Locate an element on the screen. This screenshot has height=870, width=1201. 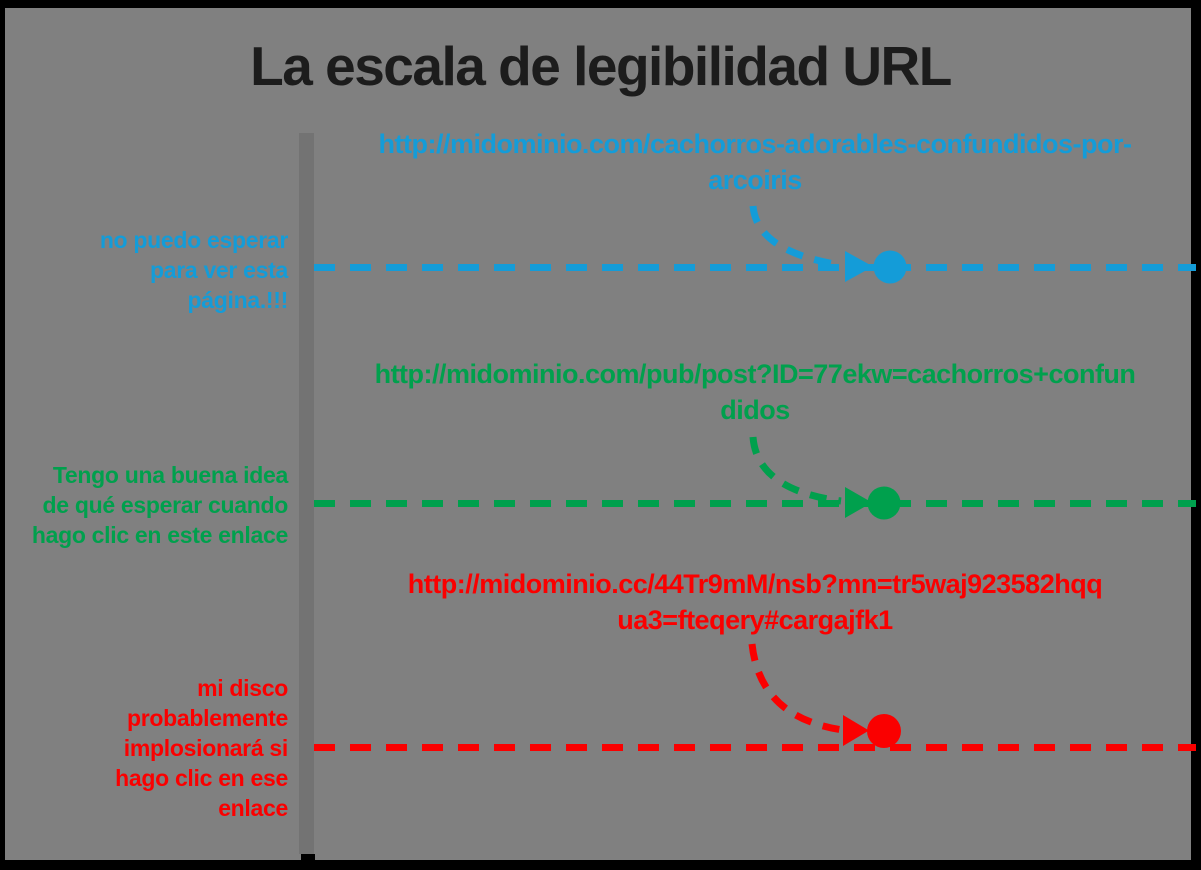
url-line: ua3=fteqery#cargajfk1 is located at coordinates (755, 620).